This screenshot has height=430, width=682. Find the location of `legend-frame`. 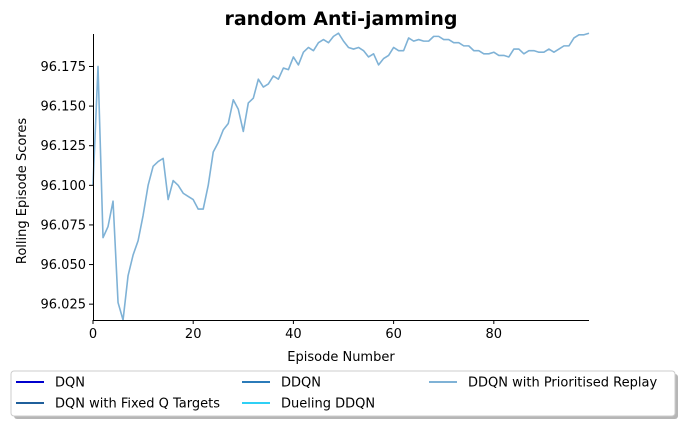

legend-frame is located at coordinates (343, 393).